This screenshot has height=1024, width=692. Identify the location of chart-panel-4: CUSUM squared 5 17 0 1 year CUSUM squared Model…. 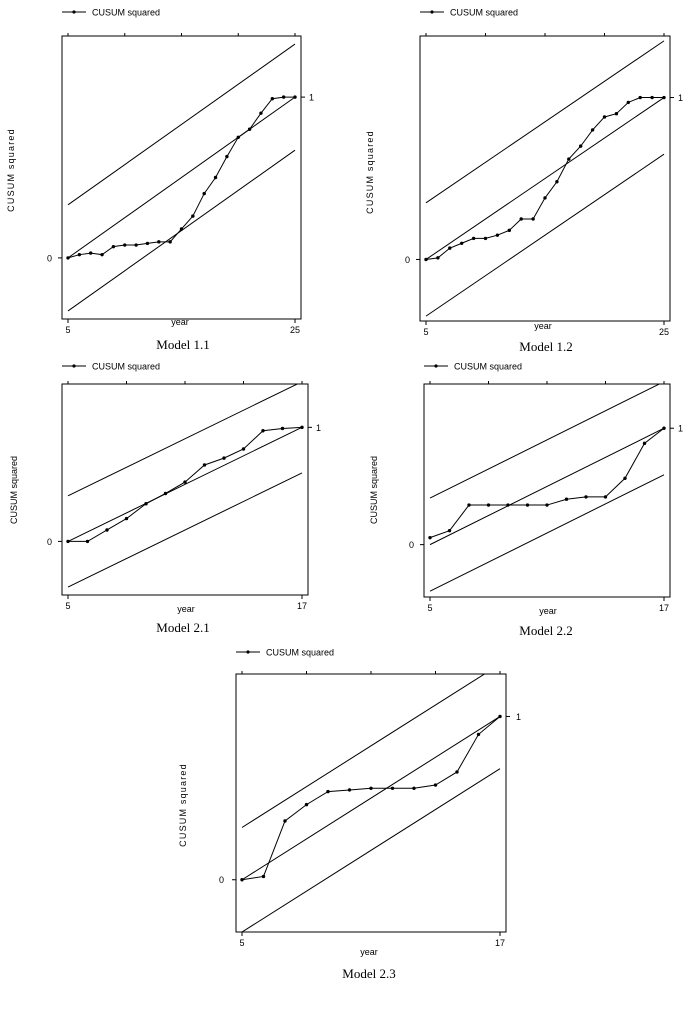
(526, 500).